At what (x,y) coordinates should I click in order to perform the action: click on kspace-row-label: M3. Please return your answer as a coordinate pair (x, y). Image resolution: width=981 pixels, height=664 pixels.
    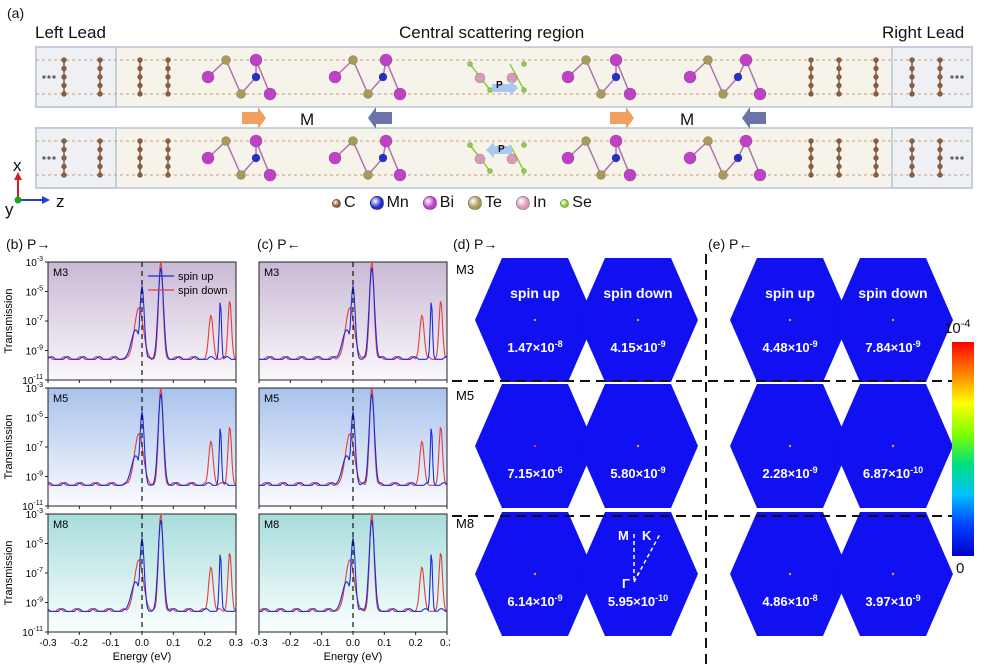
    Looking at the image, I should click on (465, 269).